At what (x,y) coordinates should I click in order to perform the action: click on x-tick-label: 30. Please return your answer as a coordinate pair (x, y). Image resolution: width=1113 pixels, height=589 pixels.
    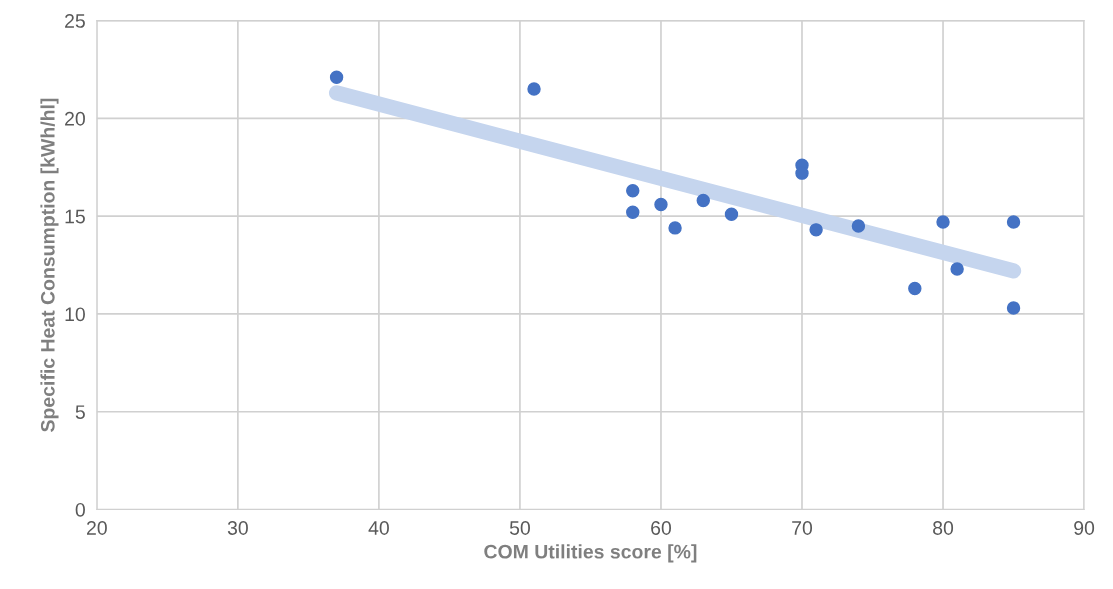
    Looking at the image, I should click on (237, 528).